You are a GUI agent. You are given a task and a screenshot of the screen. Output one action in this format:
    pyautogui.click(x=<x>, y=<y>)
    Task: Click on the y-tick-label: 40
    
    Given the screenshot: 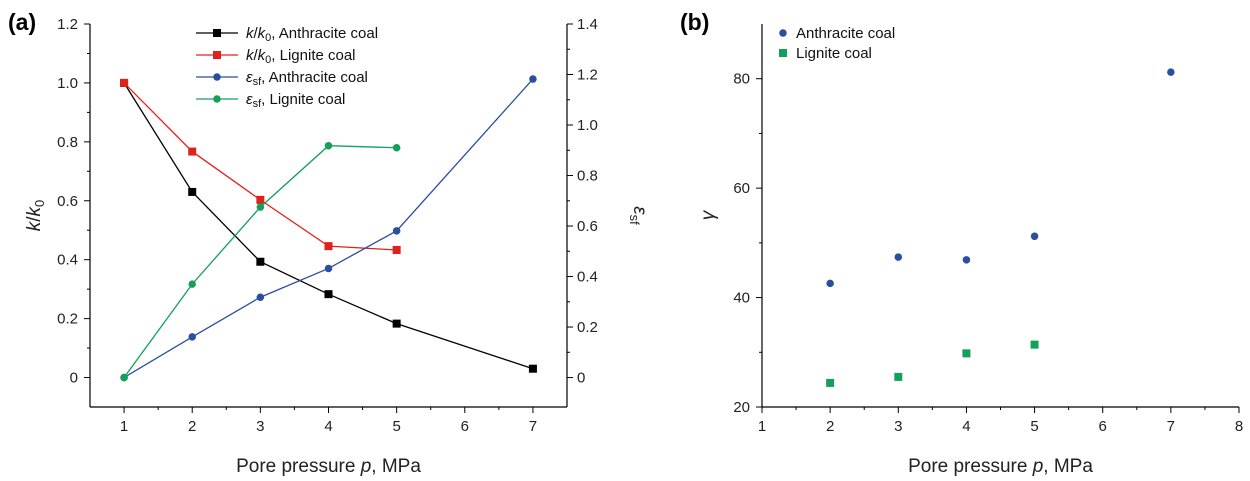 What is the action you would take?
    pyautogui.click(x=741, y=298)
    